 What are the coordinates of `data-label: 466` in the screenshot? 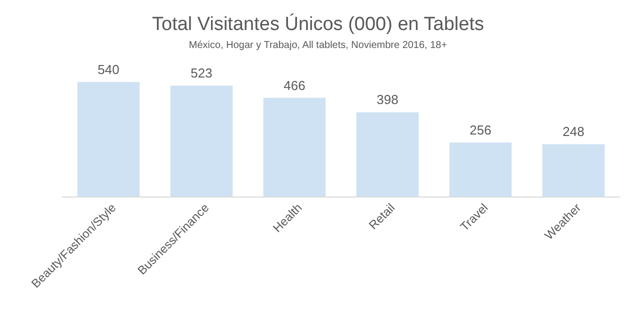 It's located at (295, 85).